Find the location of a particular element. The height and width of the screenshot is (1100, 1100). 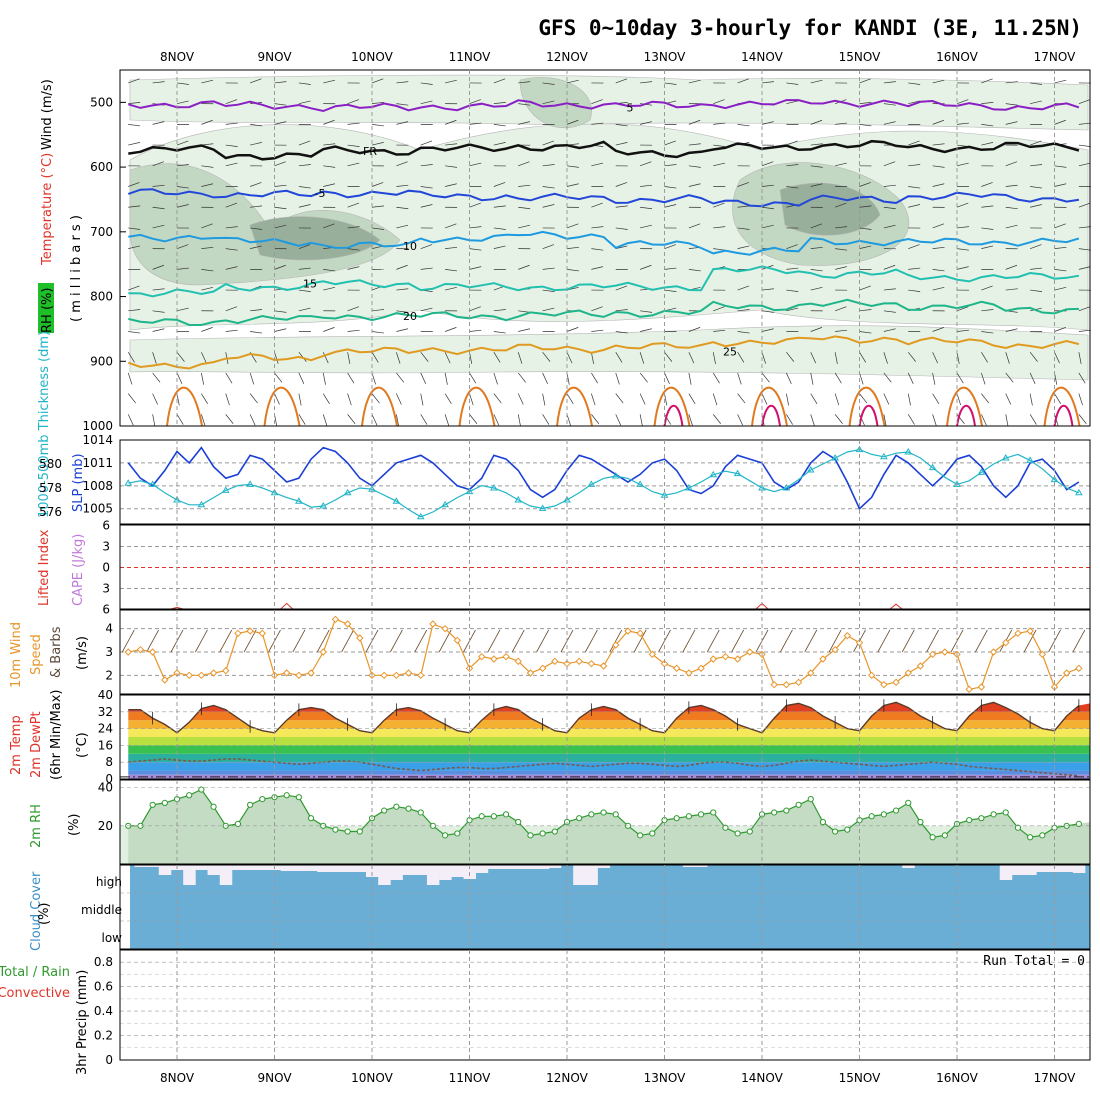

thickness-tick: 578 is located at coordinates (50, 488).